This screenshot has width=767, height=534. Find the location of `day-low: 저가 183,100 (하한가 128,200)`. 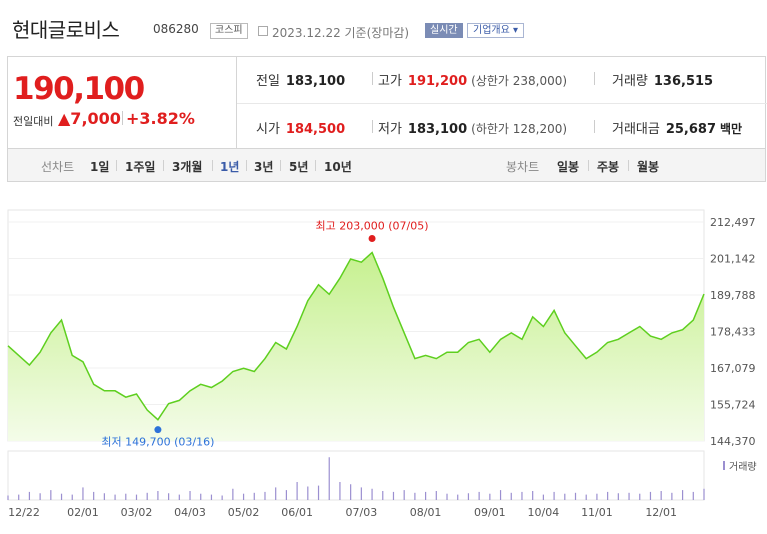

day-low: 저가 183,100 (하한가 128,200) is located at coordinates (472, 127).